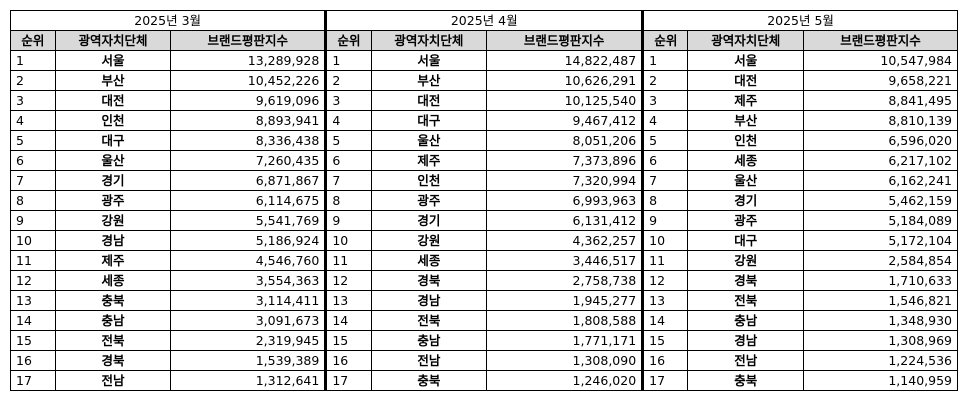 The width and height of the screenshot is (966, 412). Describe the element at coordinates (429, 380) in the screenshot. I see `region-cell: 충북` at that location.